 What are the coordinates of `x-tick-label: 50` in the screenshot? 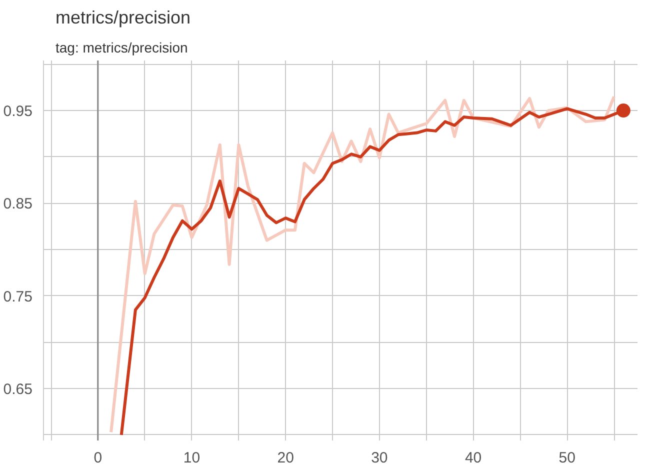 It's located at (567, 458).